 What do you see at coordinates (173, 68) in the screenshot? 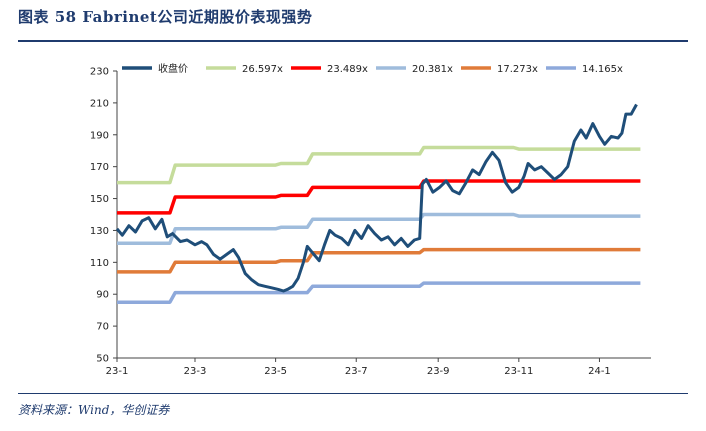
I see `legend-label: 收盘价` at bounding box center [173, 68].